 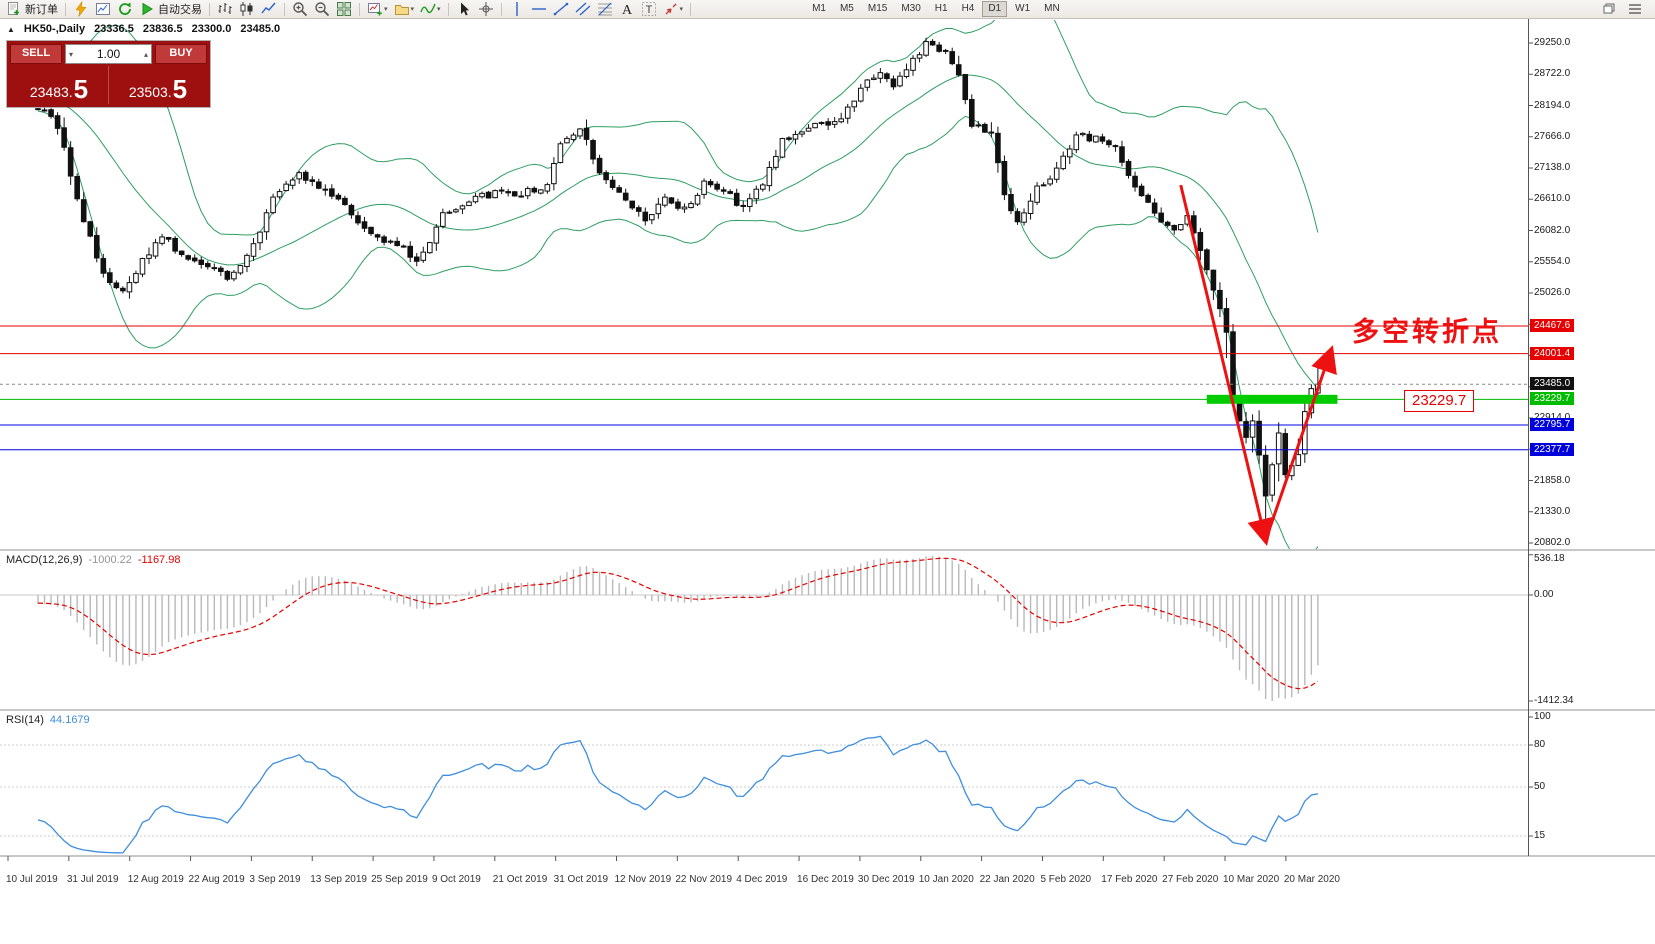 I want to click on timeframe-H4: H4, so click(x=968, y=8).